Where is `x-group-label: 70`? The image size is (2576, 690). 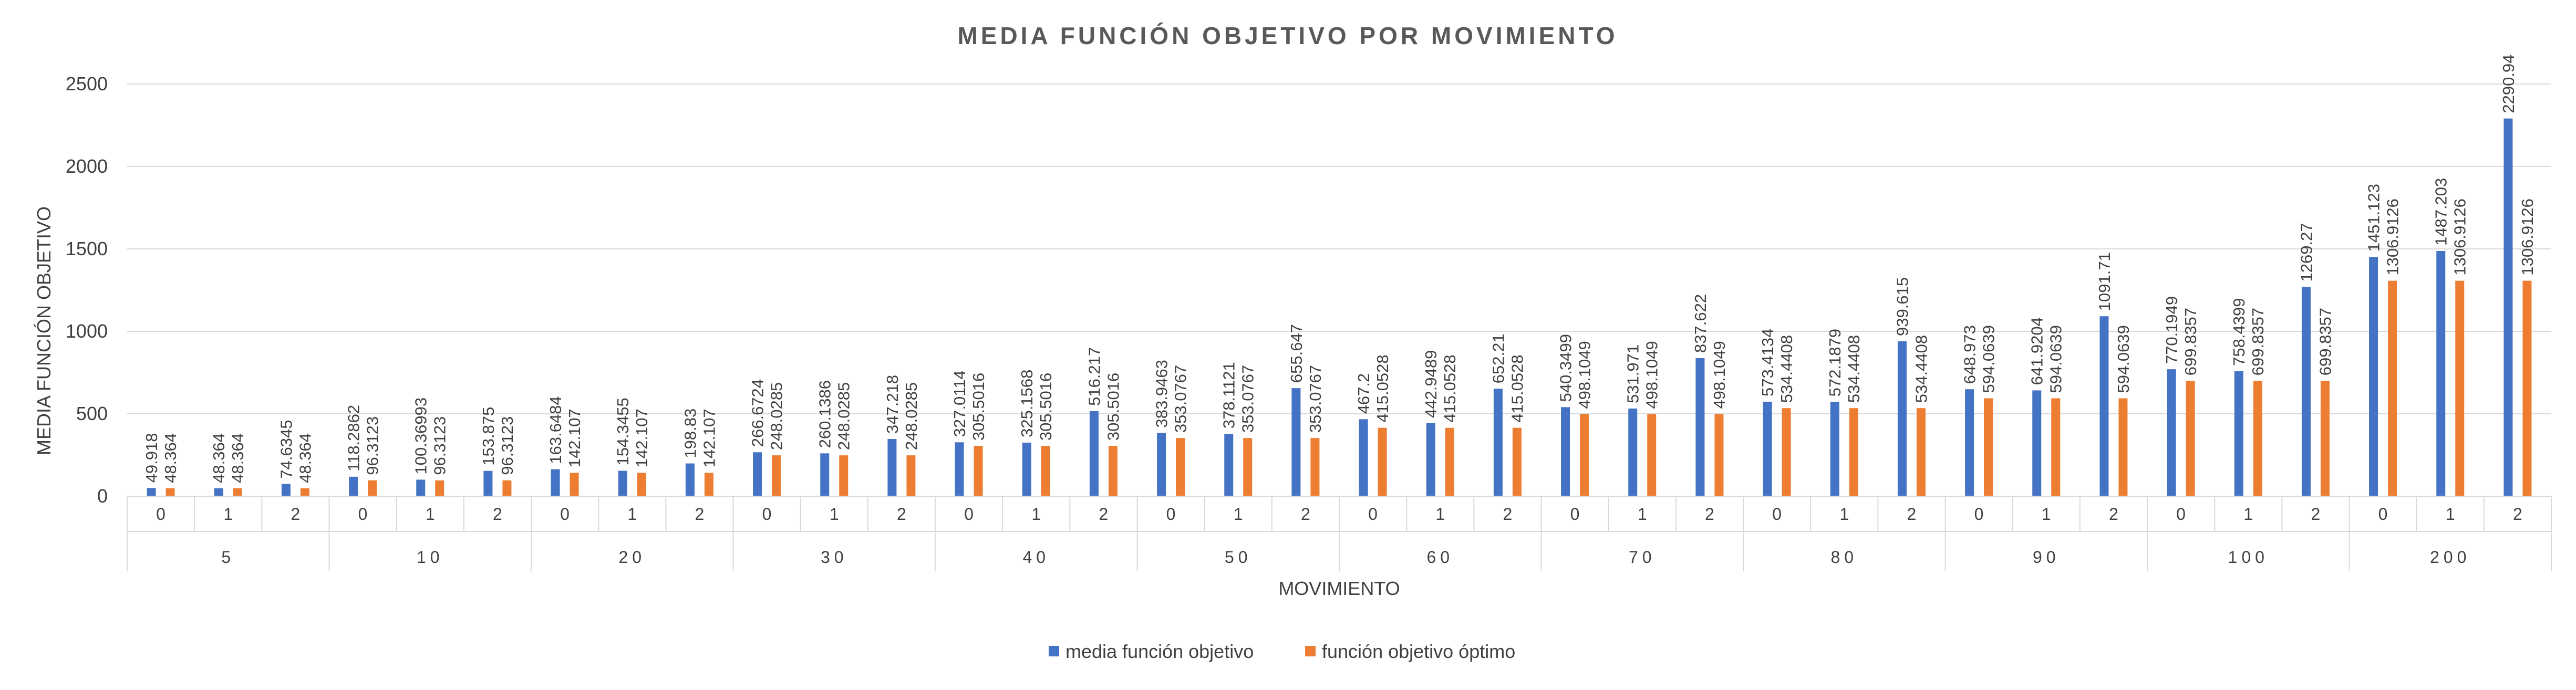 x-group-label: 70 is located at coordinates (1642, 557).